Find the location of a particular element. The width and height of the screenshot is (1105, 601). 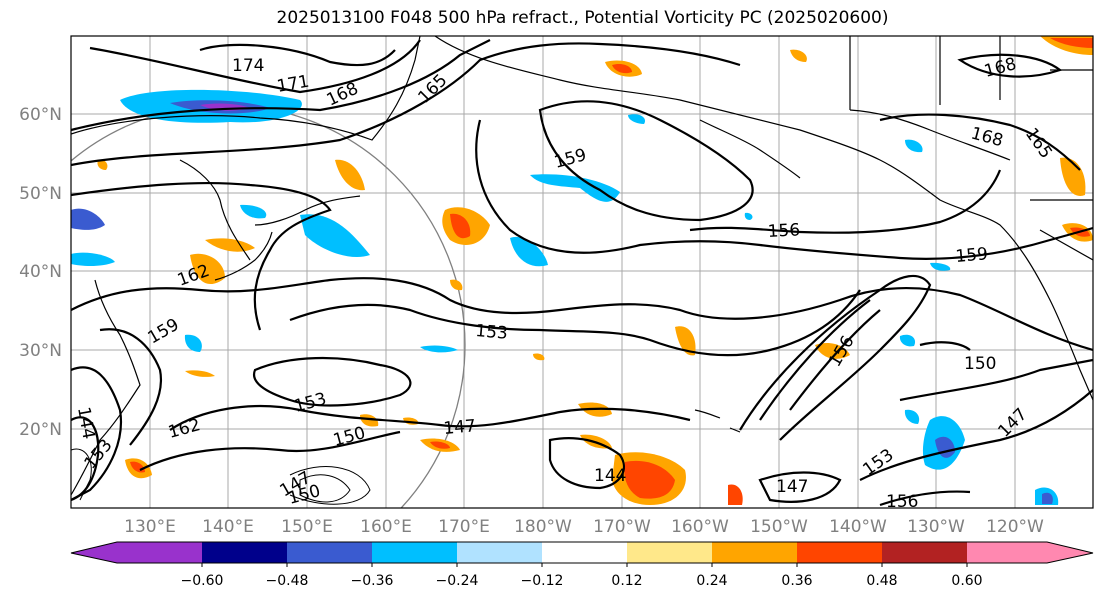

lat-label: 20°N is located at coordinates (40, 430).